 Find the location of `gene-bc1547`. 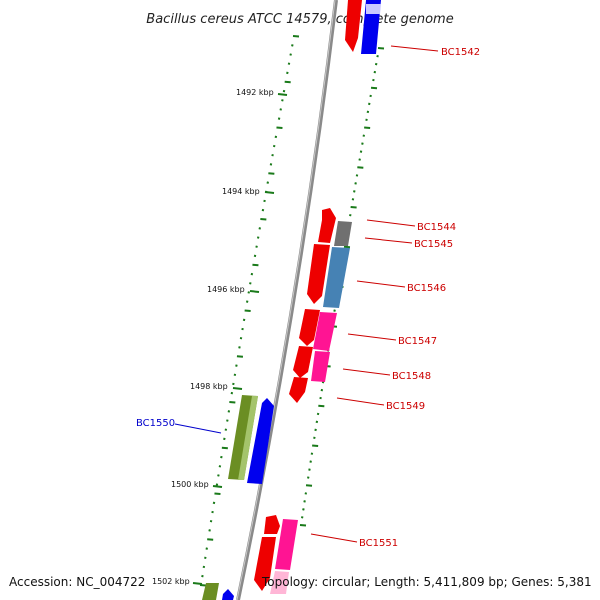

gene-bc1547 is located at coordinates (318, 330).